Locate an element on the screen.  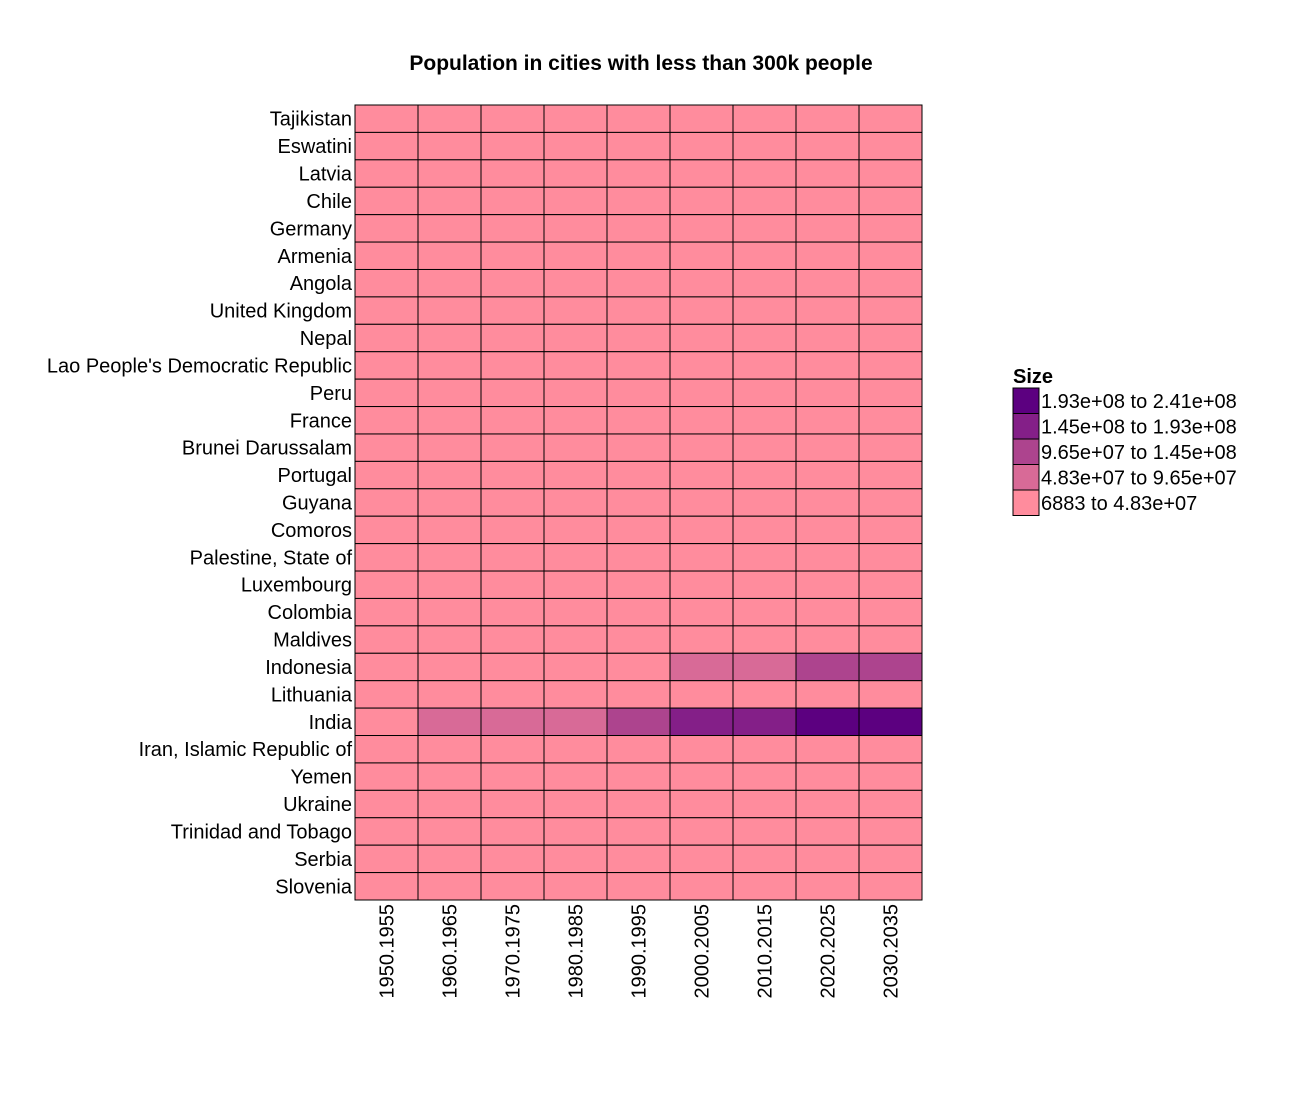
y-tick-label: Yemen is located at coordinates (321, 778).